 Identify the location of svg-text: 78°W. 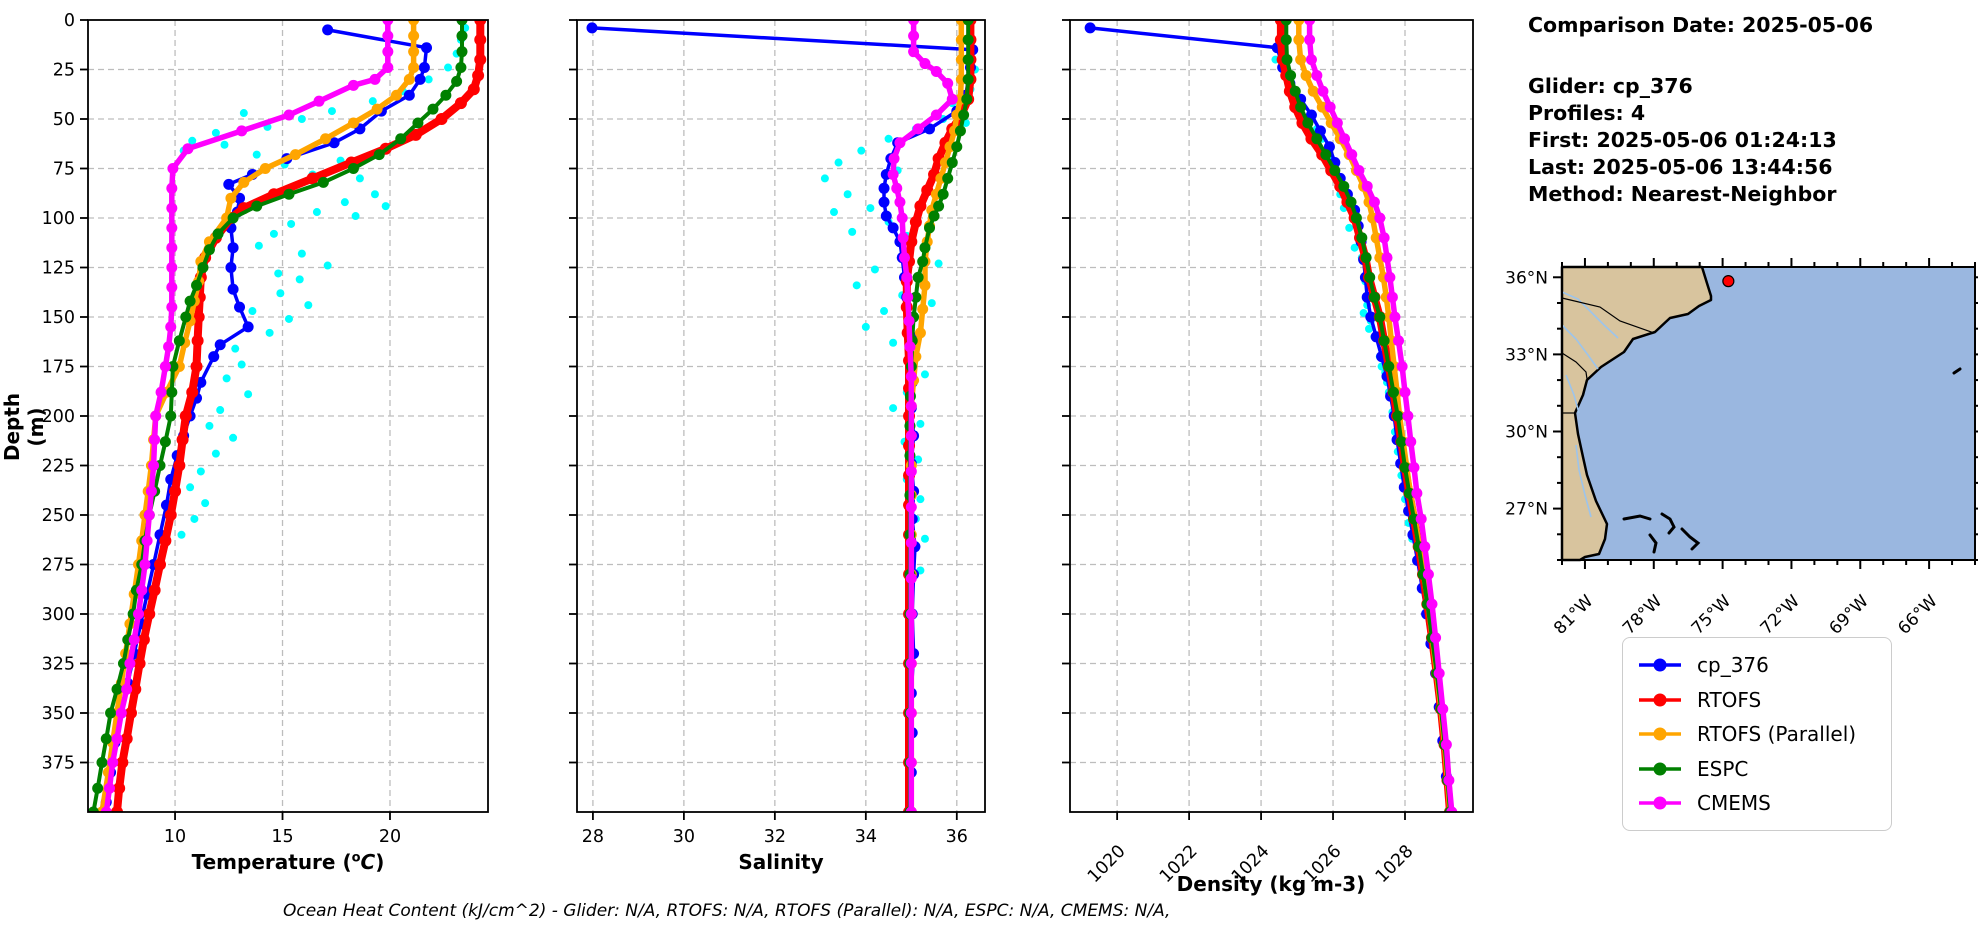
(1642, 612).